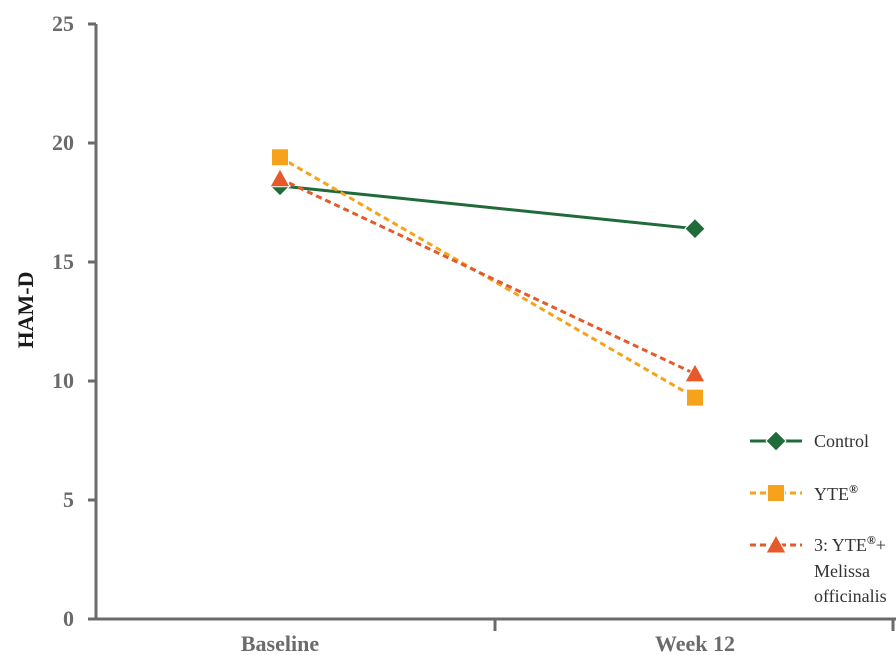 The image size is (896, 655). What do you see at coordinates (280, 643) in the screenshot?
I see `x-tick-label: Baseline` at bounding box center [280, 643].